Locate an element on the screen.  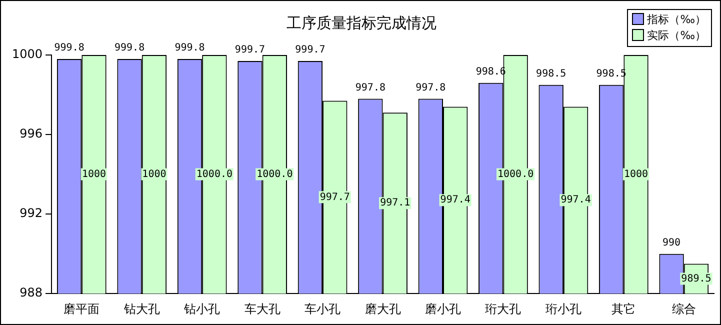
x-tick-label: 钻小孔 is located at coordinates (201, 309).